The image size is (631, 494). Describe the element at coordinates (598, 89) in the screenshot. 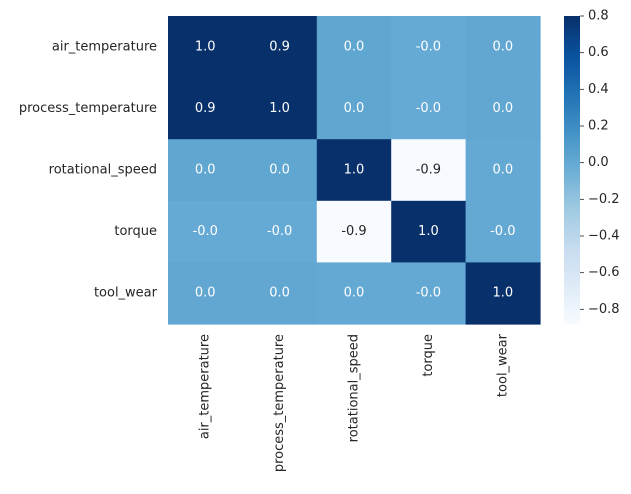

I see `colorbar-tick-label-2: 0.4` at that location.